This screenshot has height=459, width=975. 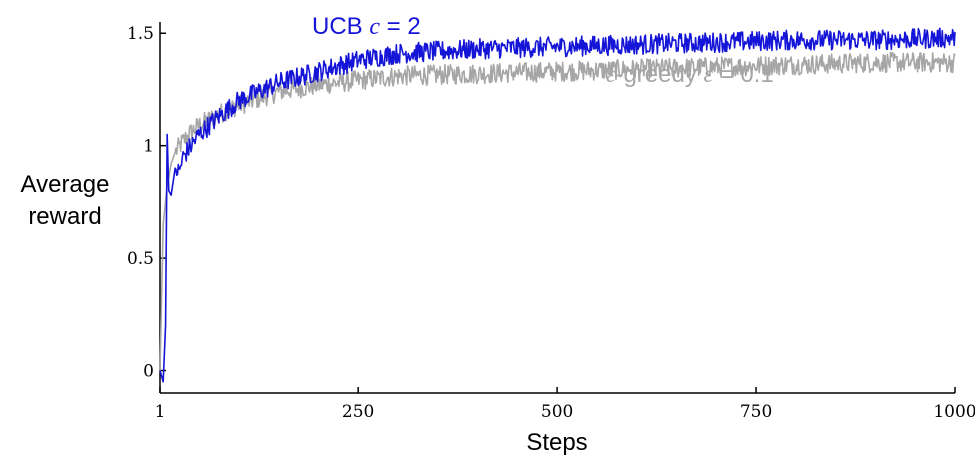 I want to click on ucb-label-suffix: = 2, so click(x=400, y=26).